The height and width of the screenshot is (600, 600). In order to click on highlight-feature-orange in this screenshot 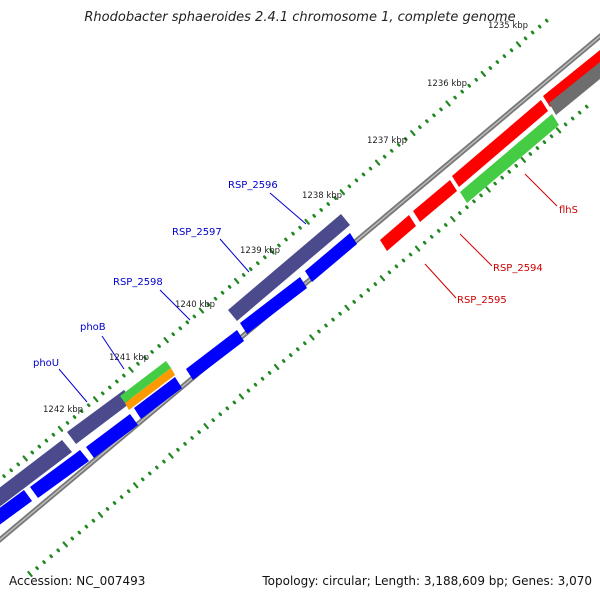, I will do `click(150, 389)`.